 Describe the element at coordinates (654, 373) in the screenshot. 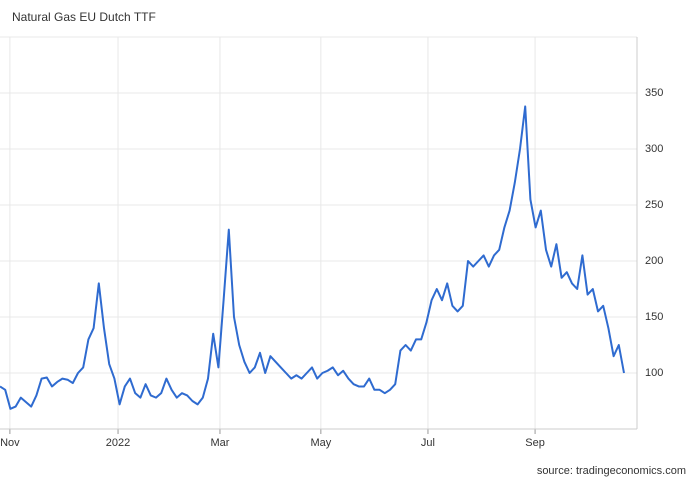

I see `y-tick-label: 100` at that location.